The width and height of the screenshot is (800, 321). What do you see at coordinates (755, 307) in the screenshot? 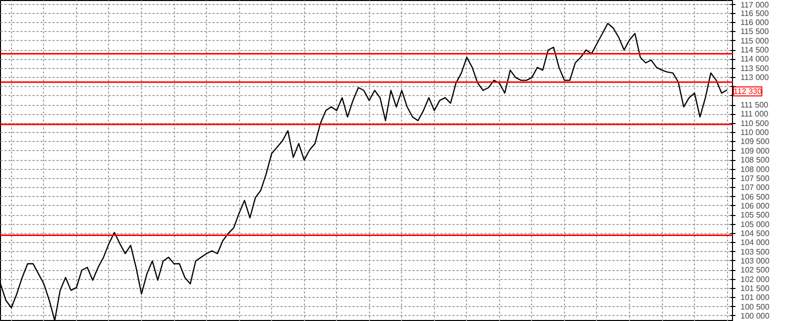
I see `y-tick-label: 100 500` at bounding box center [755, 307].